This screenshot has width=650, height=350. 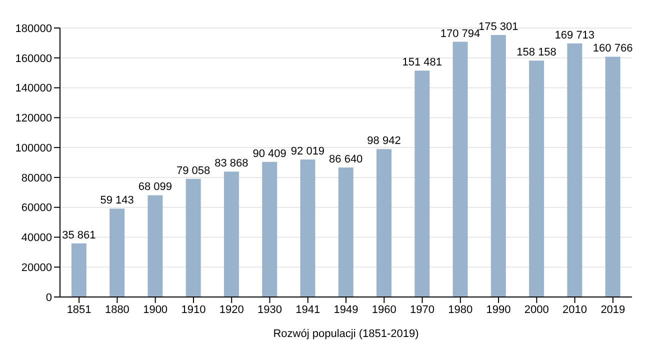 I want to click on x-tick-label: 2019, so click(x=613, y=310).